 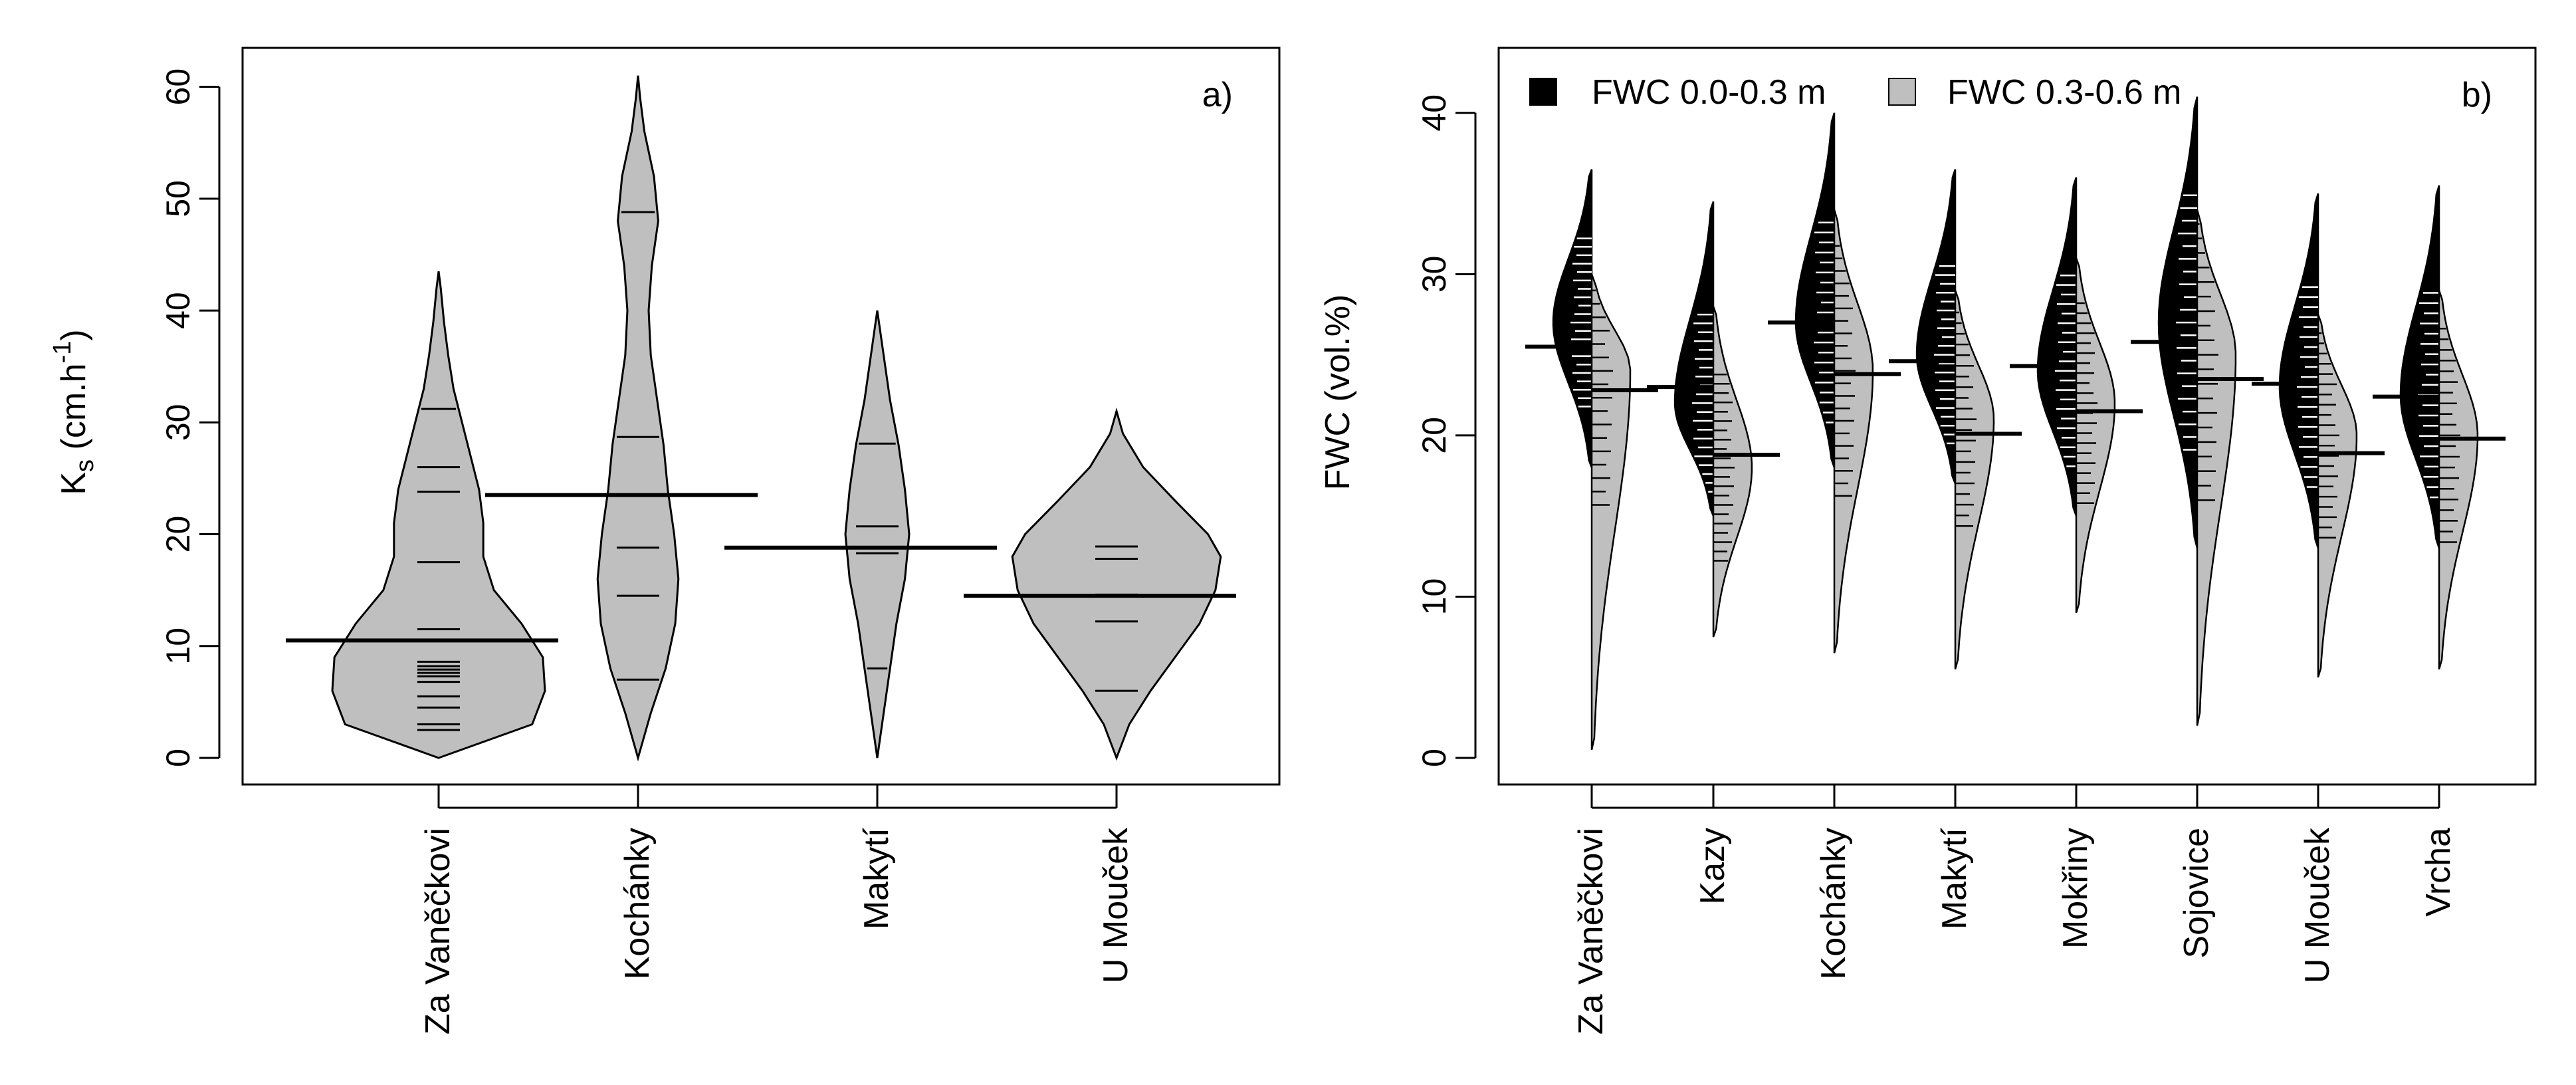 What do you see at coordinates (178, 646) in the screenshot?
I see `a-y-tick-label: 10` at bounding box center [178, 646].